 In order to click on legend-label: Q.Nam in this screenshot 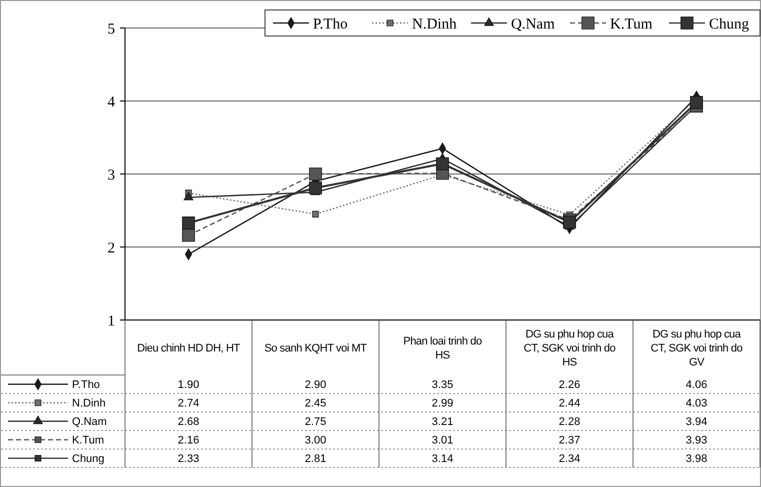, I will do `click(533, 24)`.